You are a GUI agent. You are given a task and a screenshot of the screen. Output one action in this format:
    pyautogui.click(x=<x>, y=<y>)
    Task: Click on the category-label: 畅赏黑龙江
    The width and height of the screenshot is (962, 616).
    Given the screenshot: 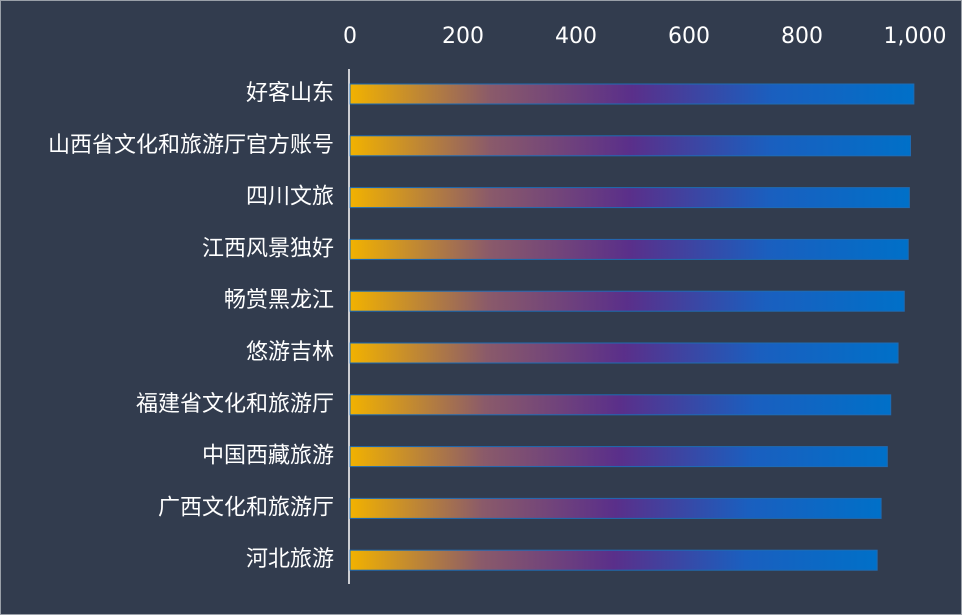 What is the action you would take?
    pyautogui.click(x=279, y=300)
    